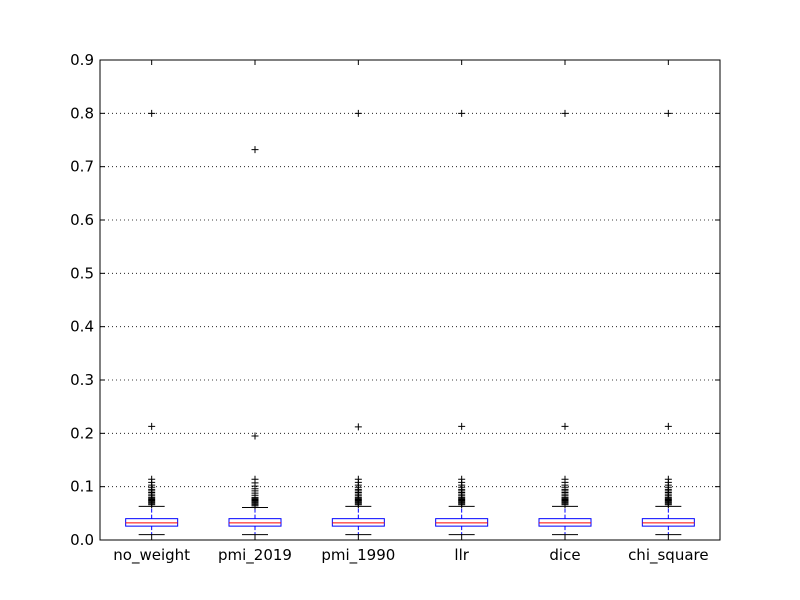 This screenshot has width=800, height=600. I want to click on x-tick-label-pmi_1990: pmi_1990, so click(358, 555).